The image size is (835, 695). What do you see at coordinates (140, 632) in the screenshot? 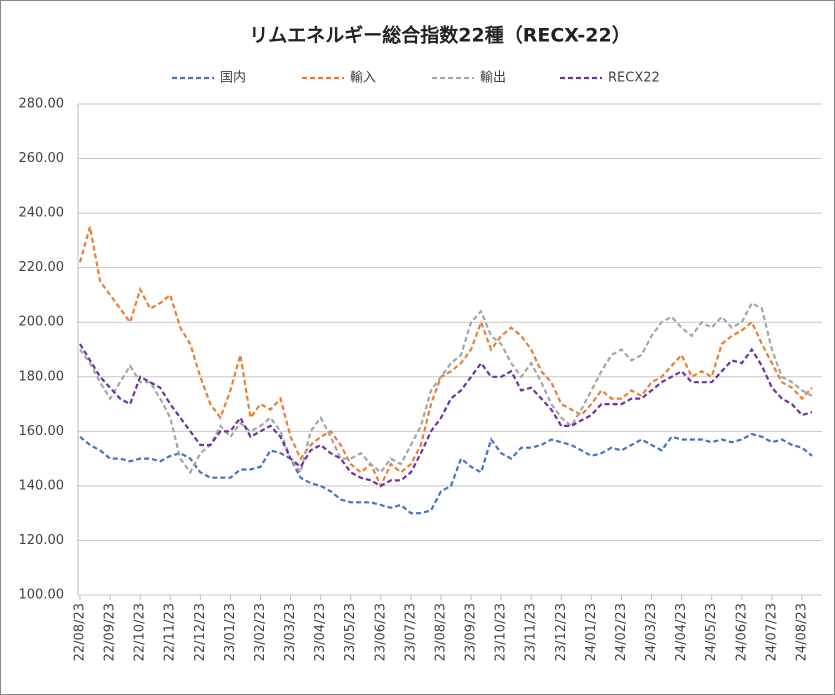
I see `x-tick-label: 22/10/23` at bounding box center [140, 632].